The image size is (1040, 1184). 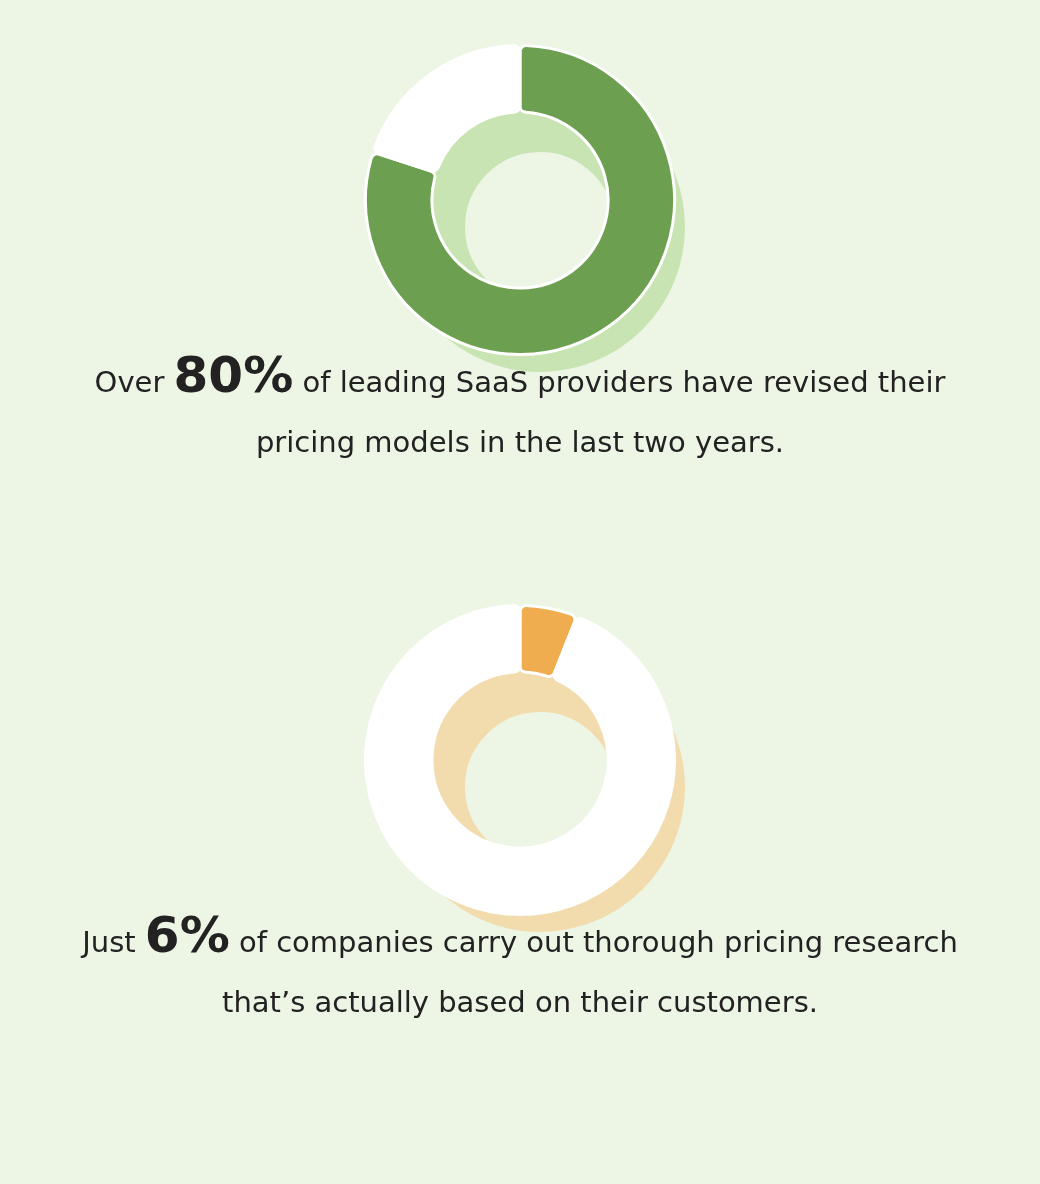 What do you see at coordinates (520, 403) in the screenshot?
I see `text: Over 80% of leading SaaS providers have revised their pricing models in the last two years.` at bounding box center [520, 403].